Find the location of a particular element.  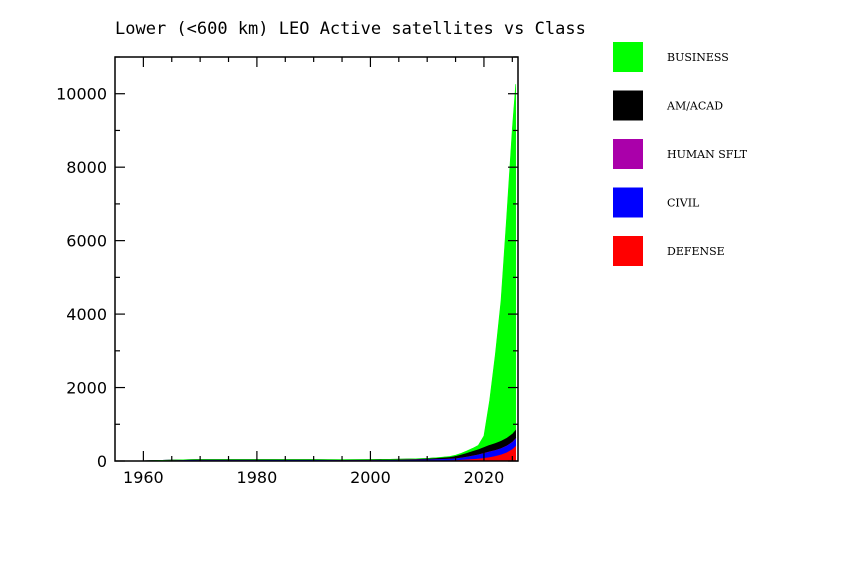

y-tick-label: 8000 is located at coordinates (86, 167).